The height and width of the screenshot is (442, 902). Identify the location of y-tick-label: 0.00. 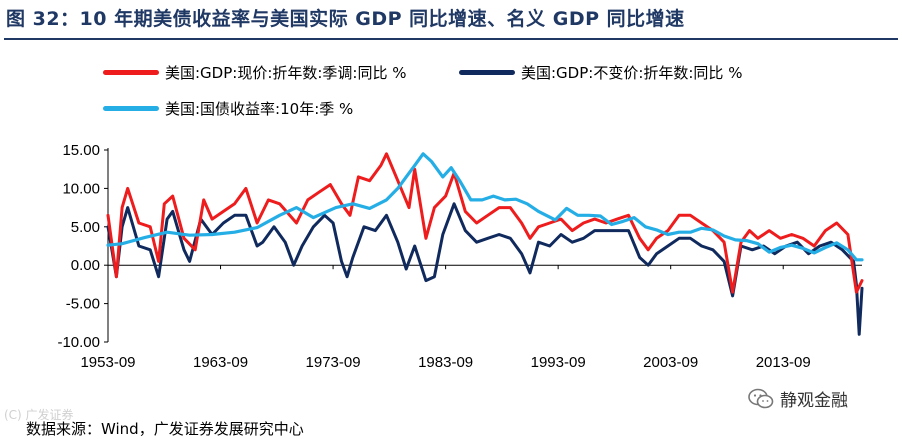
(85, 265).